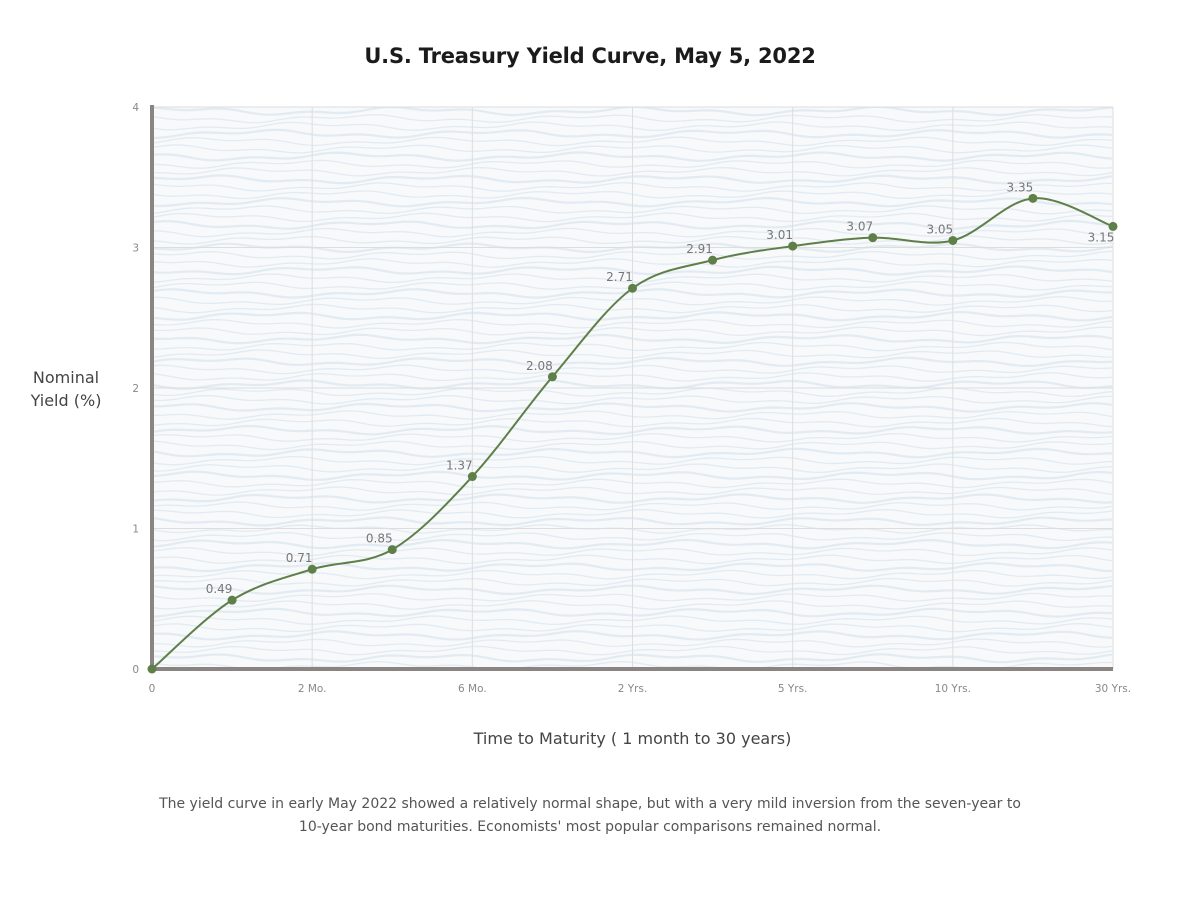  What do you see at coordinates (152, 689) in the screenshot?
I see `x-tick-label: 0` at bounding box center [152, 689].